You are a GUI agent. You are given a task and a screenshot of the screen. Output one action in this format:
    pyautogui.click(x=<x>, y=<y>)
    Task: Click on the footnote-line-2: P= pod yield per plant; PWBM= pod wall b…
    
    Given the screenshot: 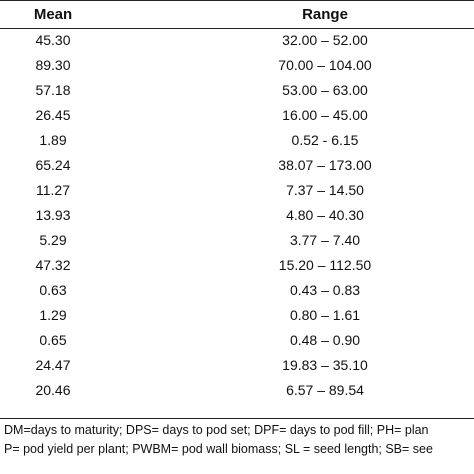 What is the action you would take?
    pyautogui.click(x=218, y=449)
    